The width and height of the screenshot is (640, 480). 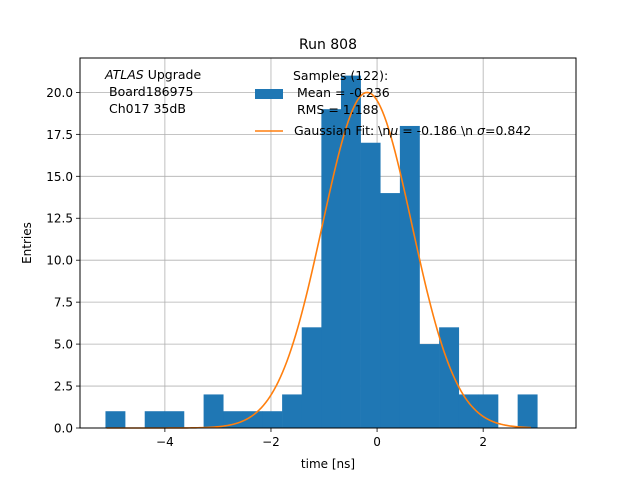 I want to click on y-tick-label: 2.5, so click(x=63, y=387).